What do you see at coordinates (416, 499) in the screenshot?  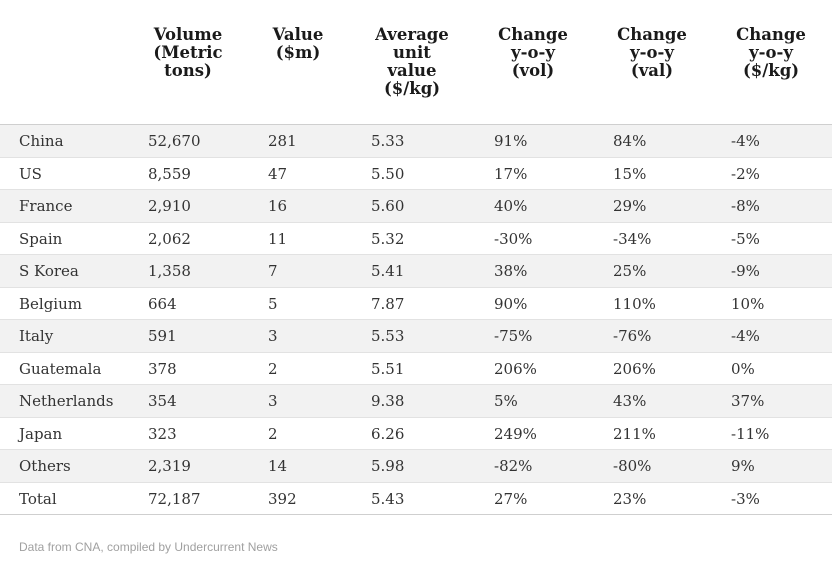 I see `table-row: Total 72,187 392 5.43 27% 23% -3%` at bounding box center [416, 499].